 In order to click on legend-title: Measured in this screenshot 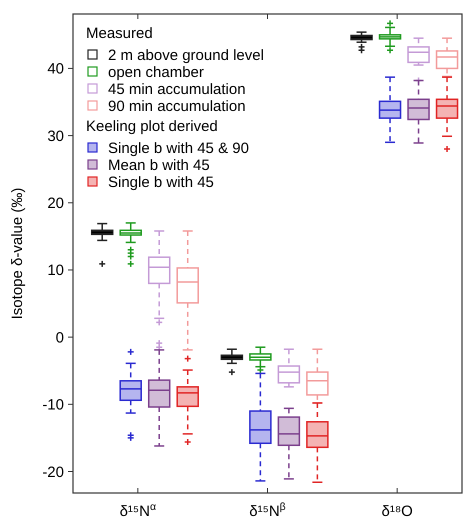, I will do `click(119, 33)`.